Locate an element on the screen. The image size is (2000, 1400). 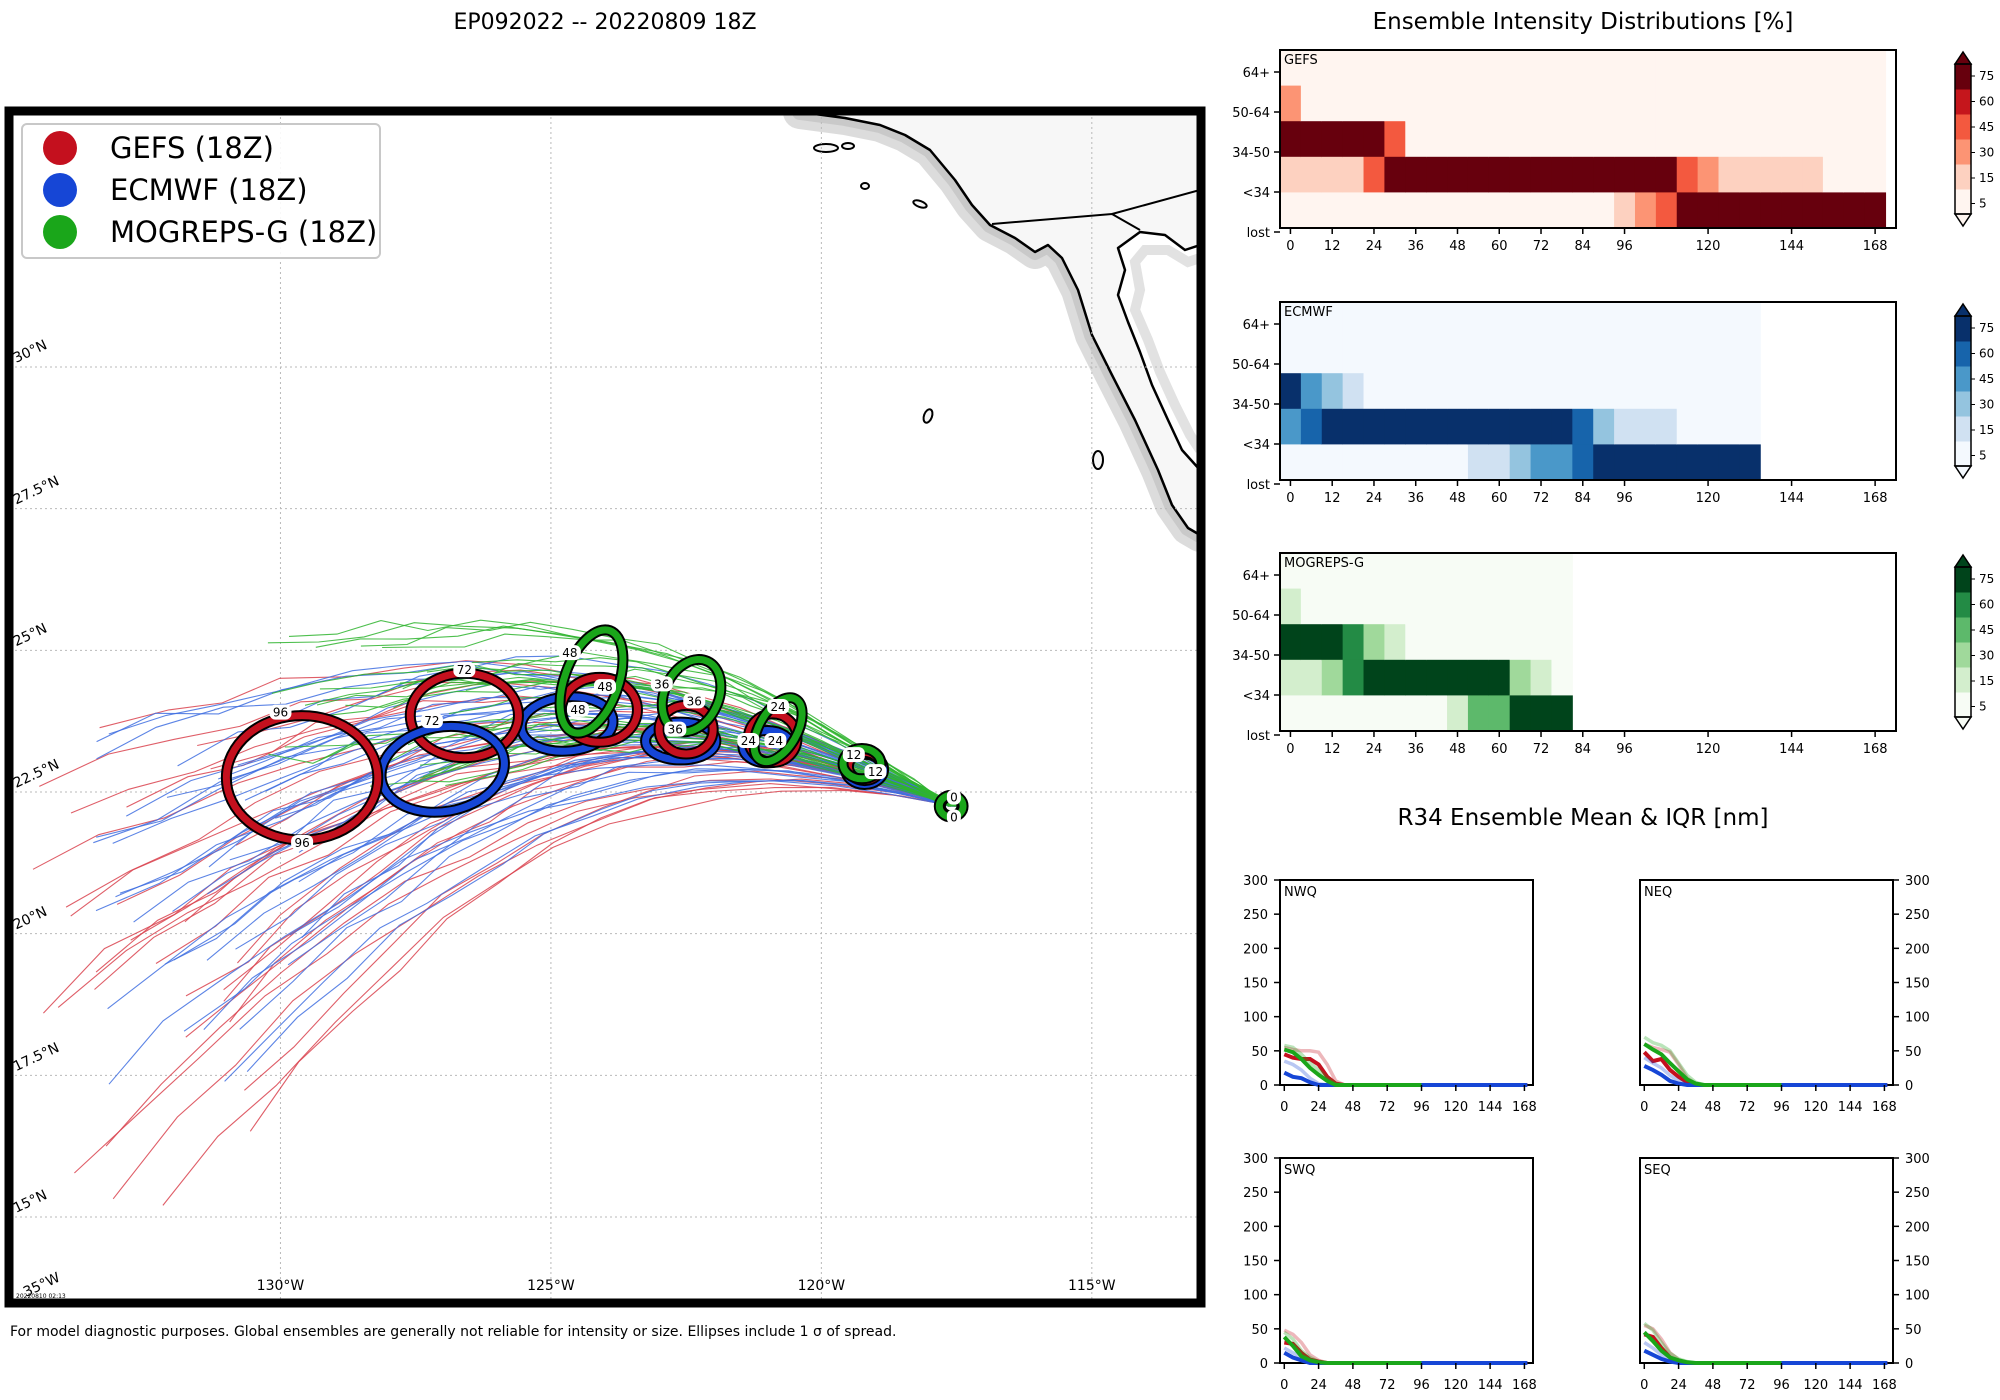
mogreps-g-track is located at coordinates (655, 714).